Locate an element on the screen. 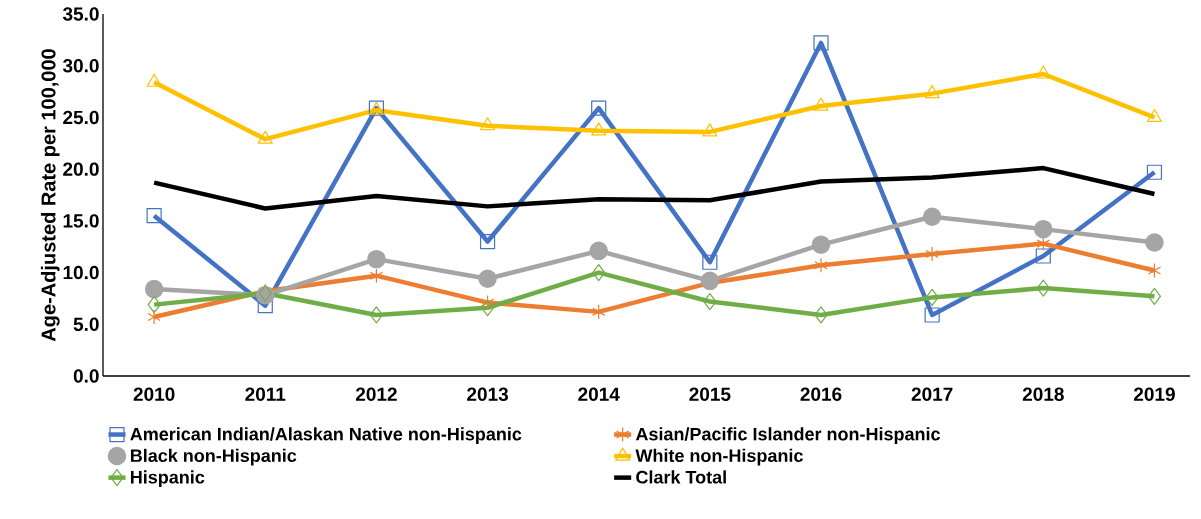 The image size is (1201, 519). y-tick-label: 0.0 is located at coordinates (86, 376).